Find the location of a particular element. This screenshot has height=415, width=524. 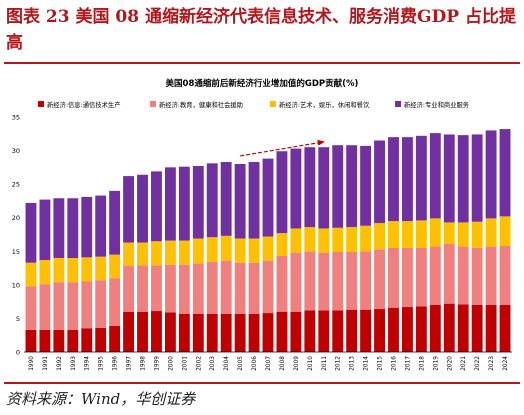

x-tick-label: 2021 is located at coordinates (464, 363).